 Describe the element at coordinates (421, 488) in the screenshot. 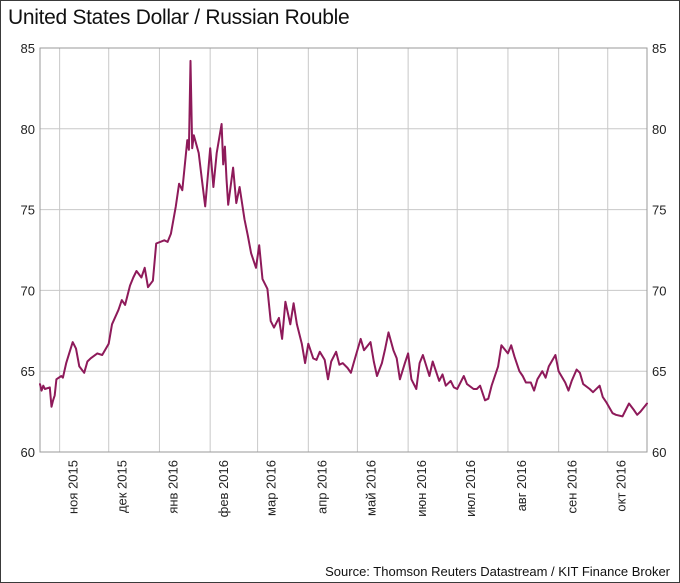

I see `x-tick-label: июн 2016` at that location.